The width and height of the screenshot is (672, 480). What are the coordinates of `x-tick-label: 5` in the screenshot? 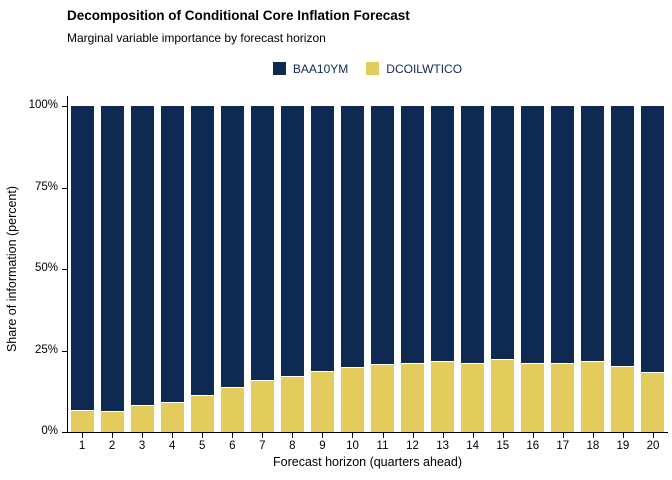 It's located at (202, 446).